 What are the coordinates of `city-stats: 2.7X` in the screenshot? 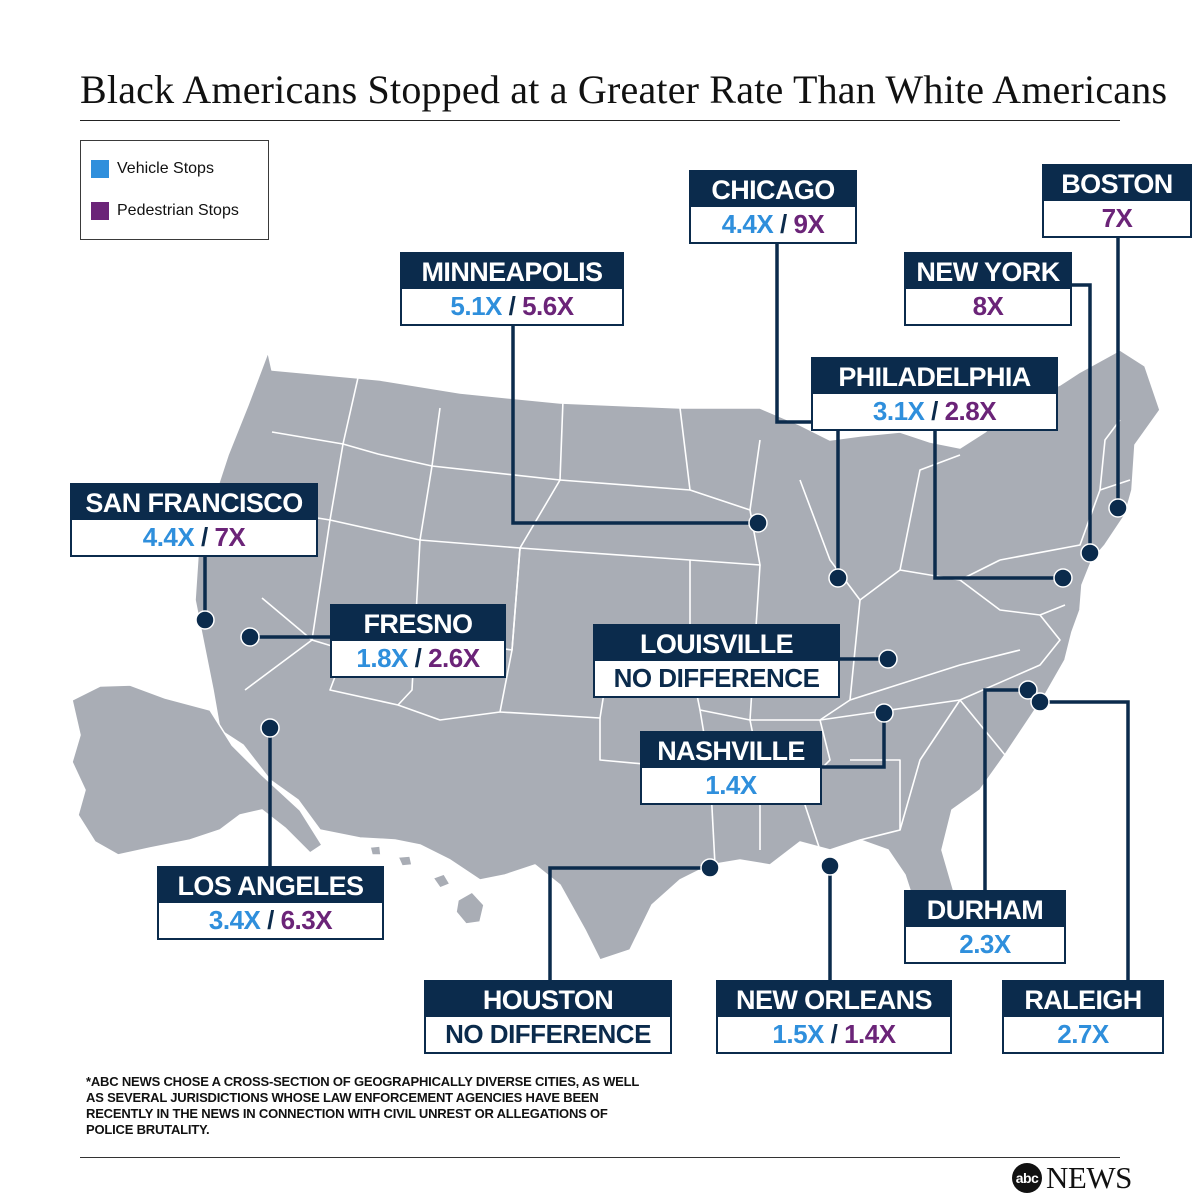 It's located at (1083, 1034).